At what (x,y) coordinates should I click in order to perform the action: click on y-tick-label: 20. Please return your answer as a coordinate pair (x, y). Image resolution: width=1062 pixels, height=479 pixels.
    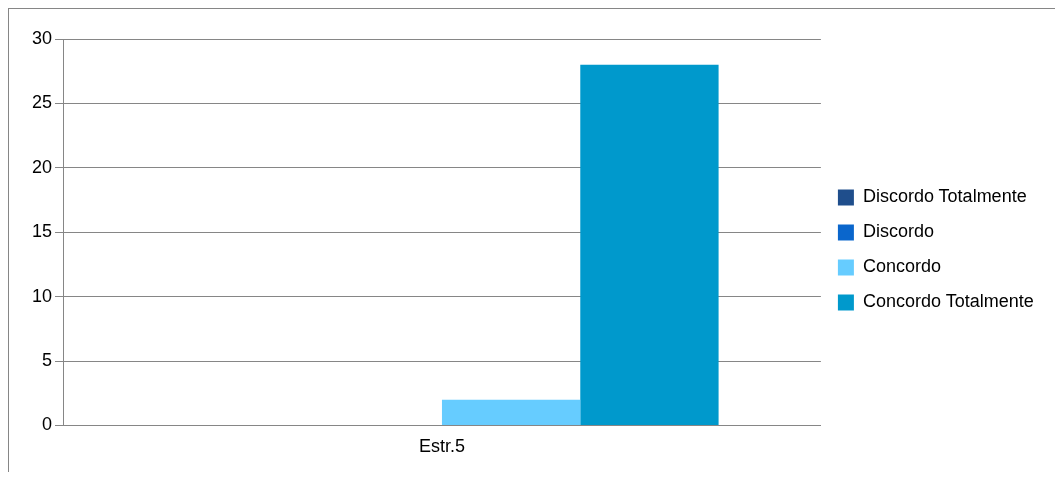
    Looking at the image, I should click on (42, 166).